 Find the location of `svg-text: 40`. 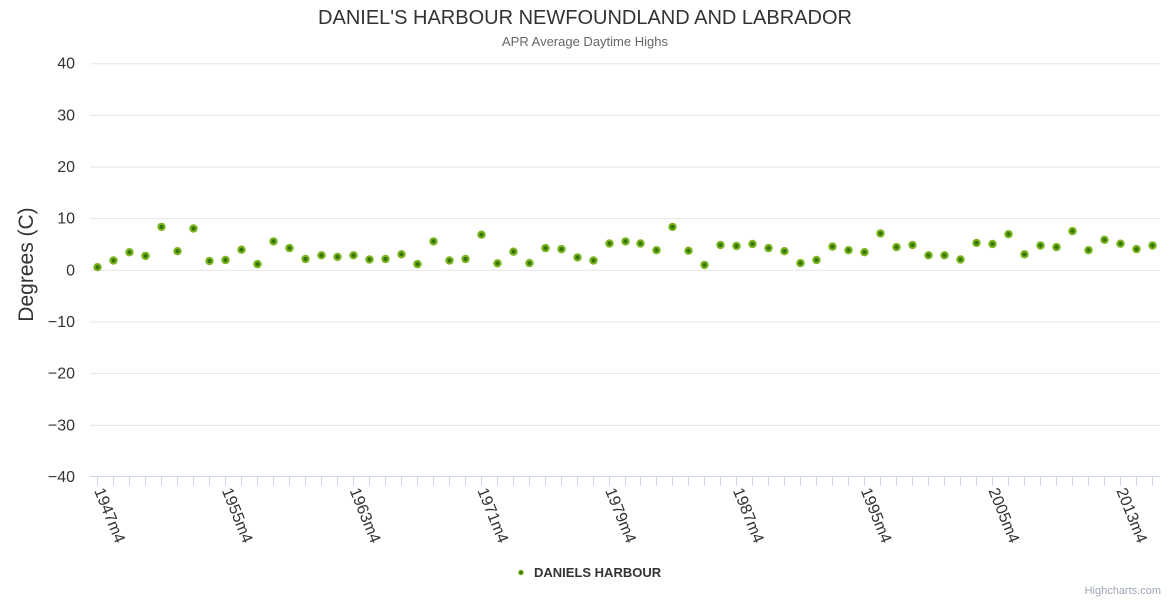

svg-text: 40 is located at coordinates (66, 64).